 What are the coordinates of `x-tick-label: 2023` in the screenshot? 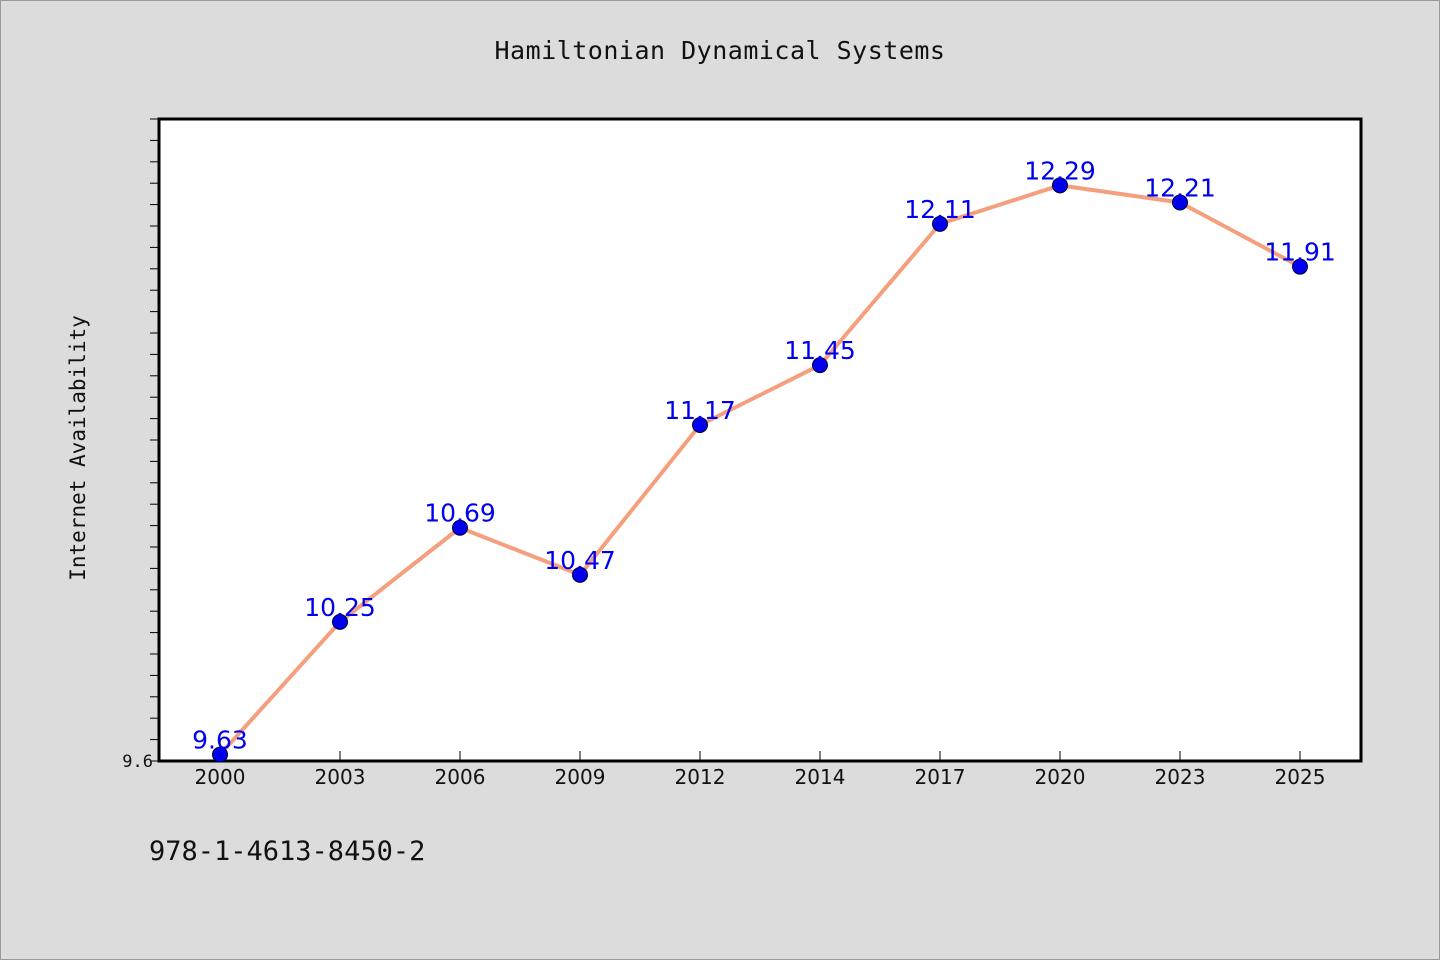 It's located at (1180, 777).